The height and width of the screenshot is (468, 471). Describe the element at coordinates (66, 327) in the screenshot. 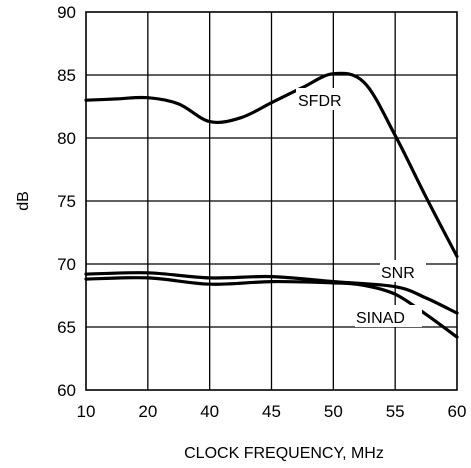

I see `y-tick-label: 65` at that location.